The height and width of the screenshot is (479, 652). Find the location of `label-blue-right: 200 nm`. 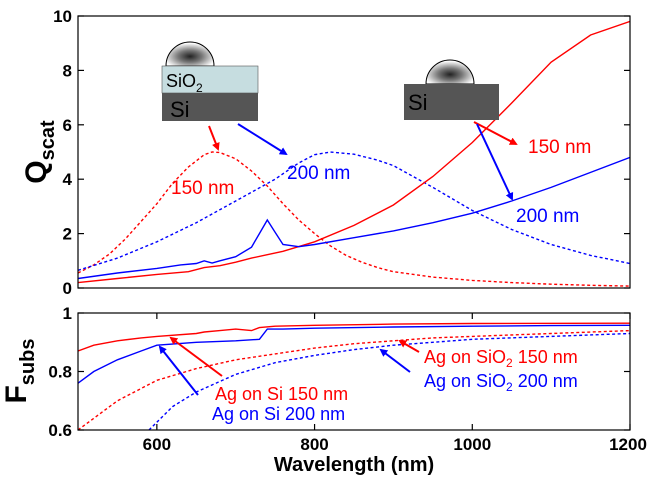

label-blue-right: 200 nm is located at coordinates (547, 216).